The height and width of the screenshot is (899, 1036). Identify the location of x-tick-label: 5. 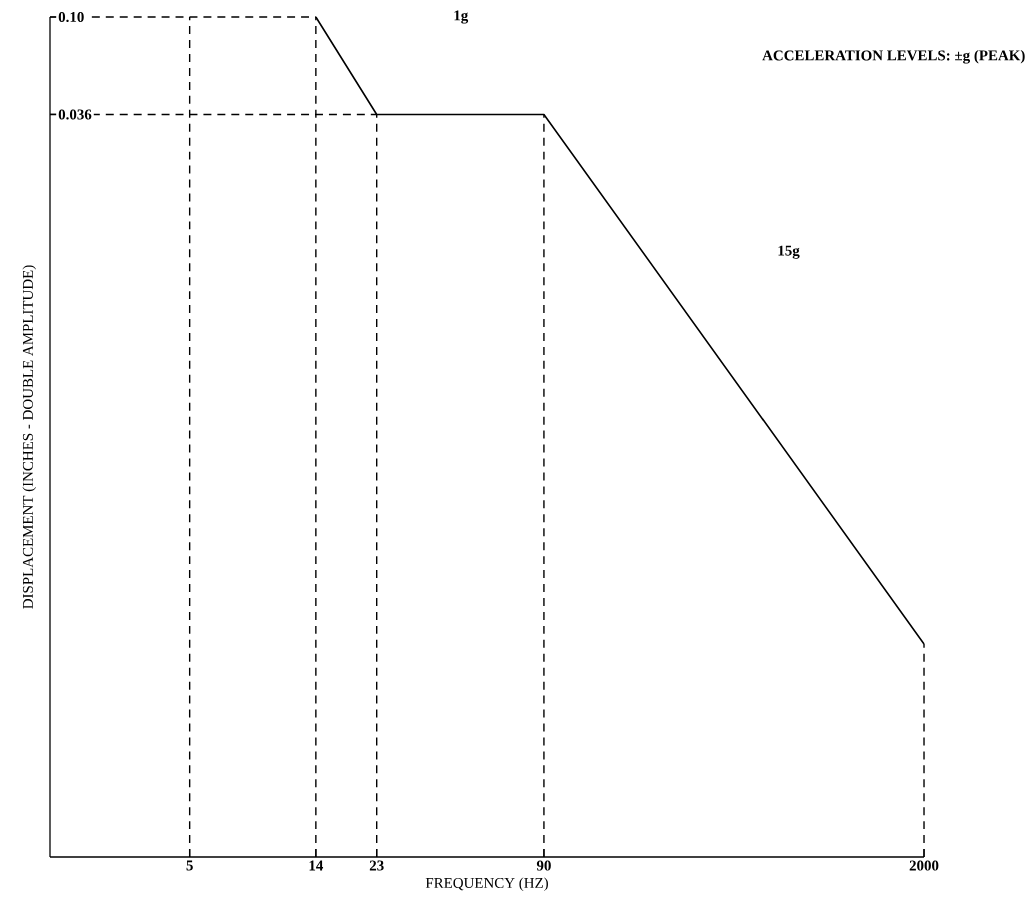
(189, 865).